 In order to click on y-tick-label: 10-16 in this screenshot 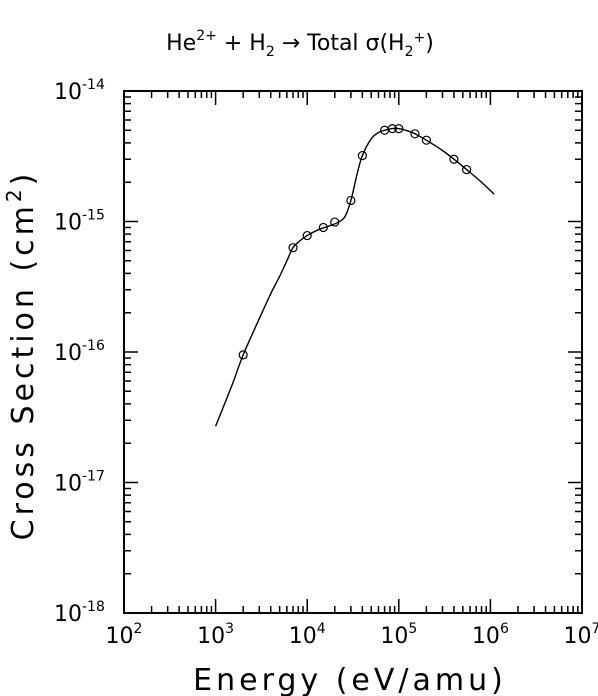, I will do `click(79, 352)`.